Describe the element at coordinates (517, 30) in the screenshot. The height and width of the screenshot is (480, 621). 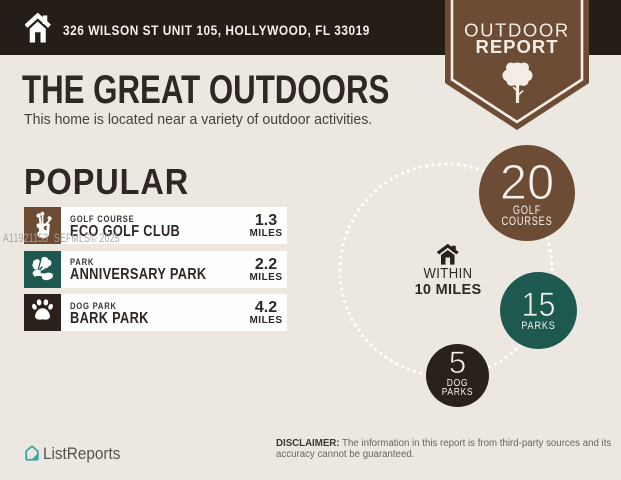
I see `svg-text: OUTDOOR` at that location.